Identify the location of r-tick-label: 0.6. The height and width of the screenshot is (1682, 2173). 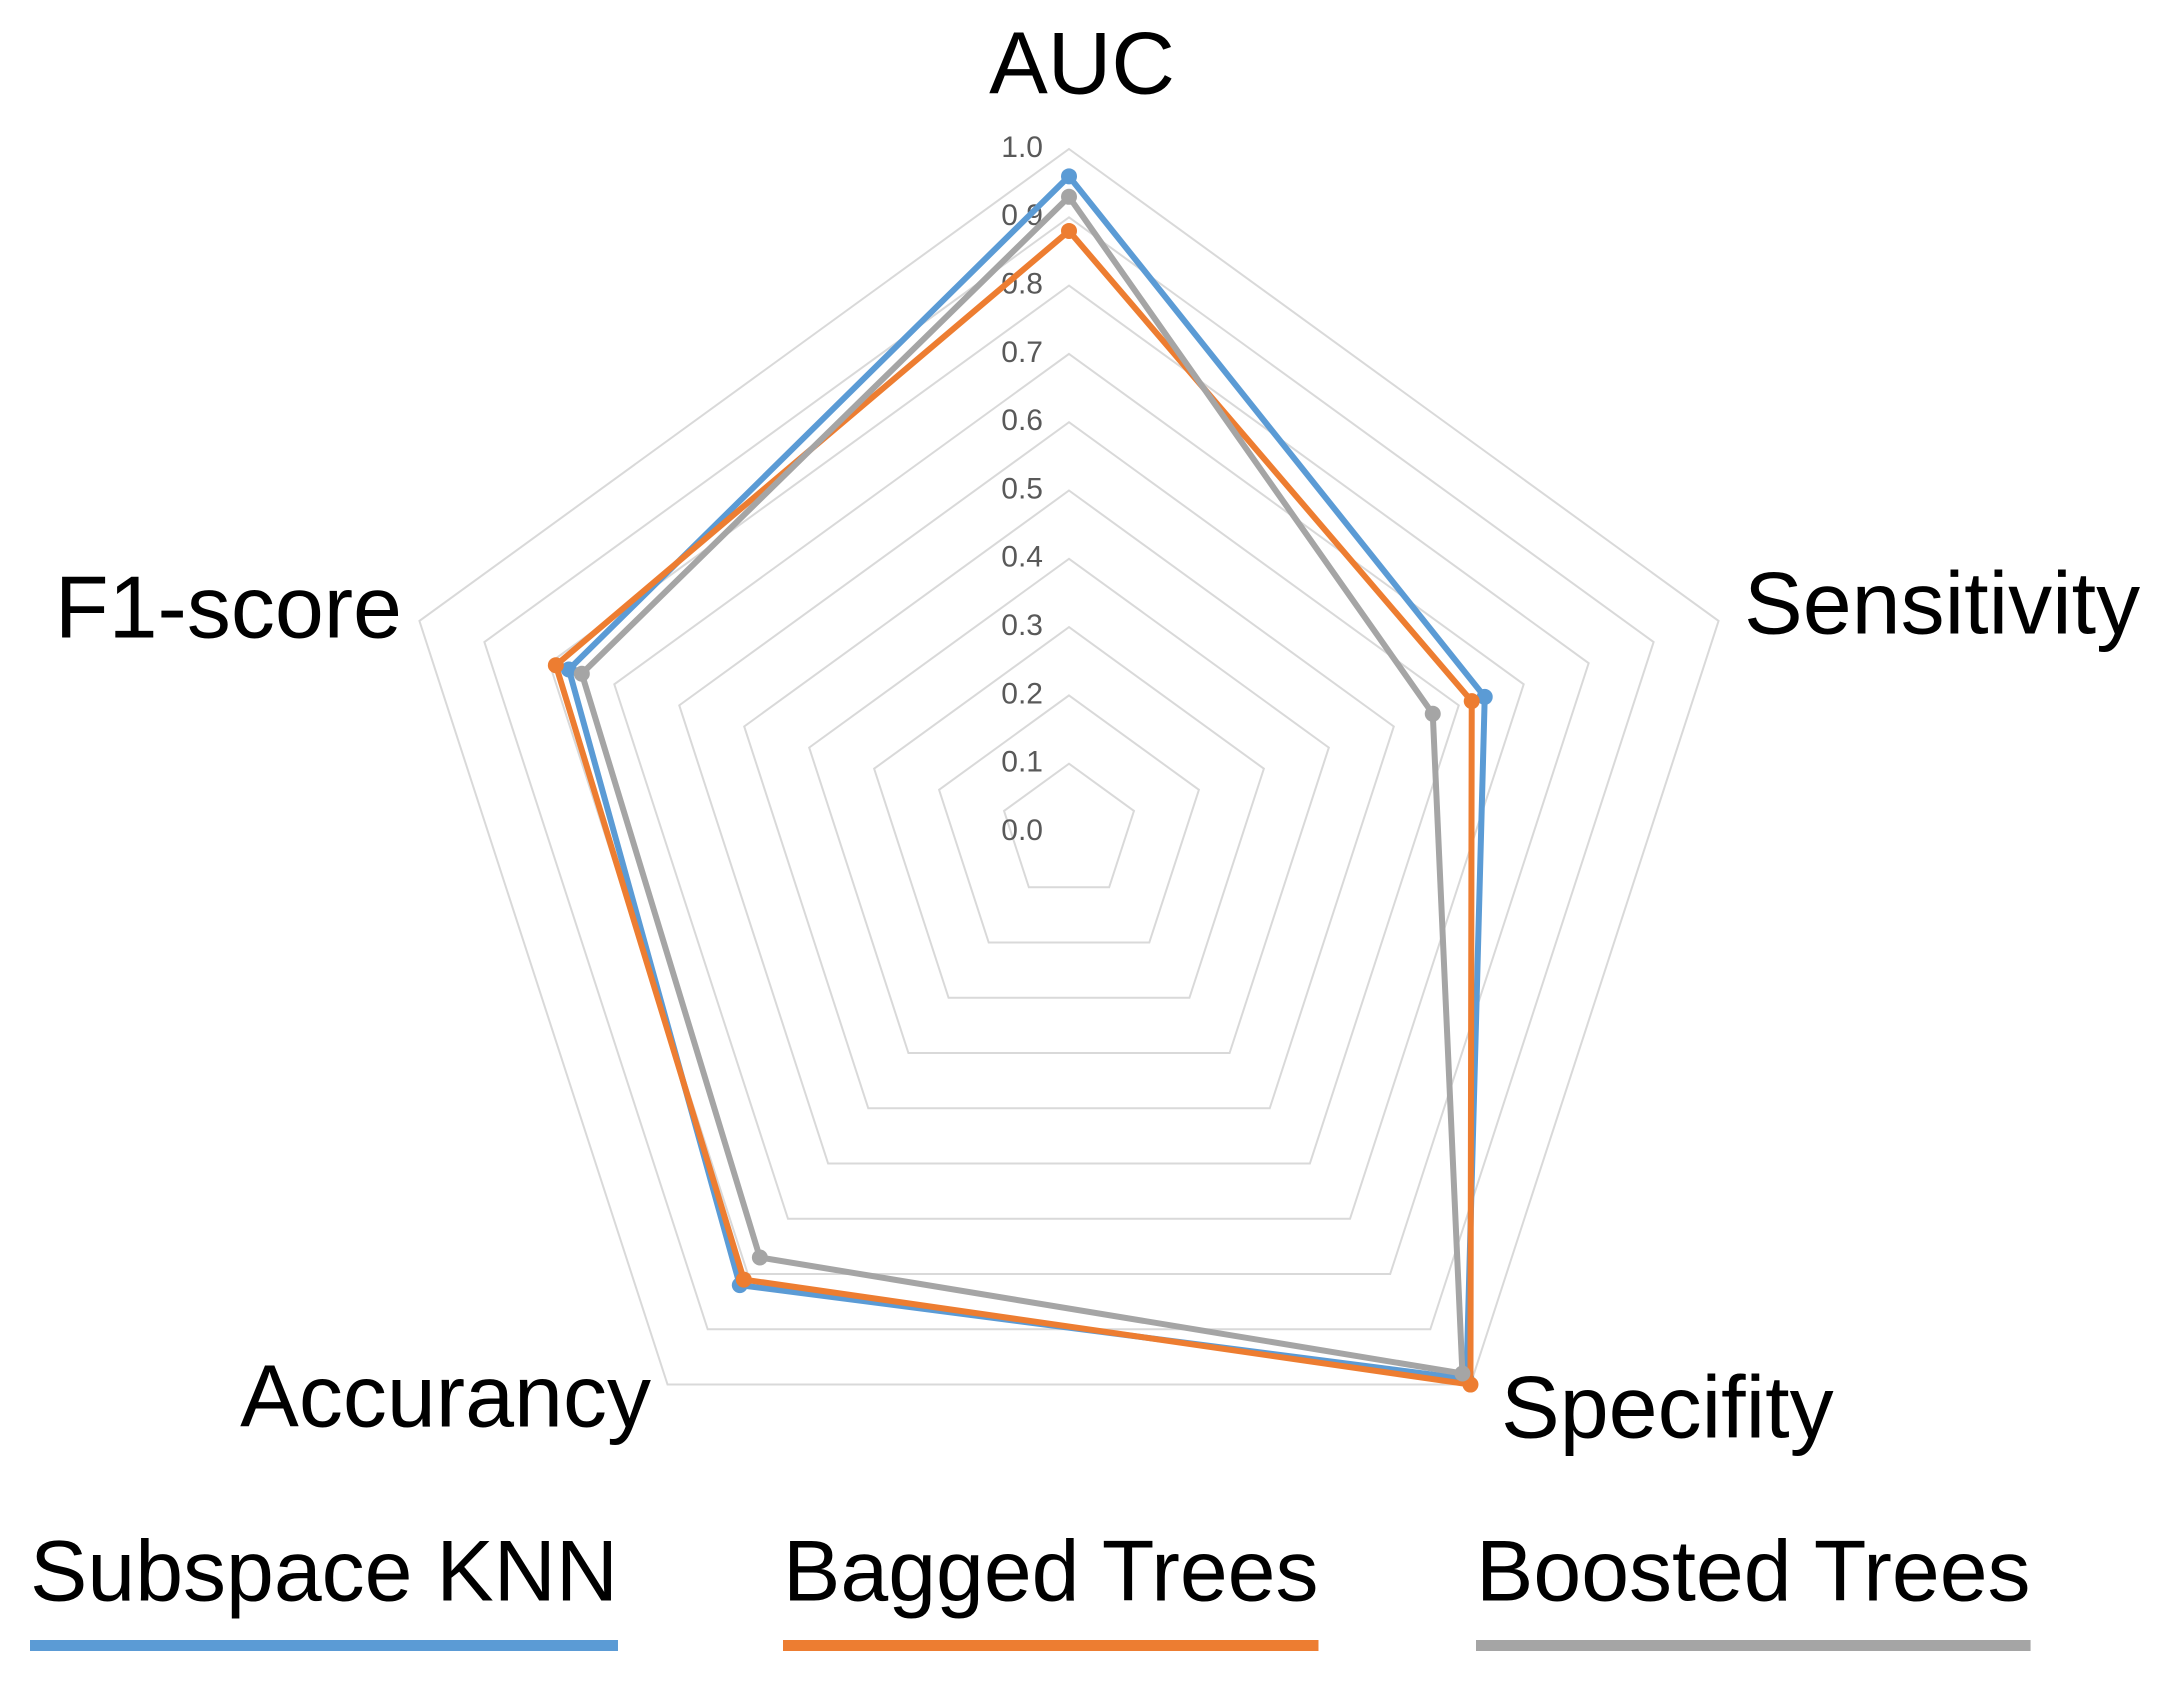
(1022, 420).